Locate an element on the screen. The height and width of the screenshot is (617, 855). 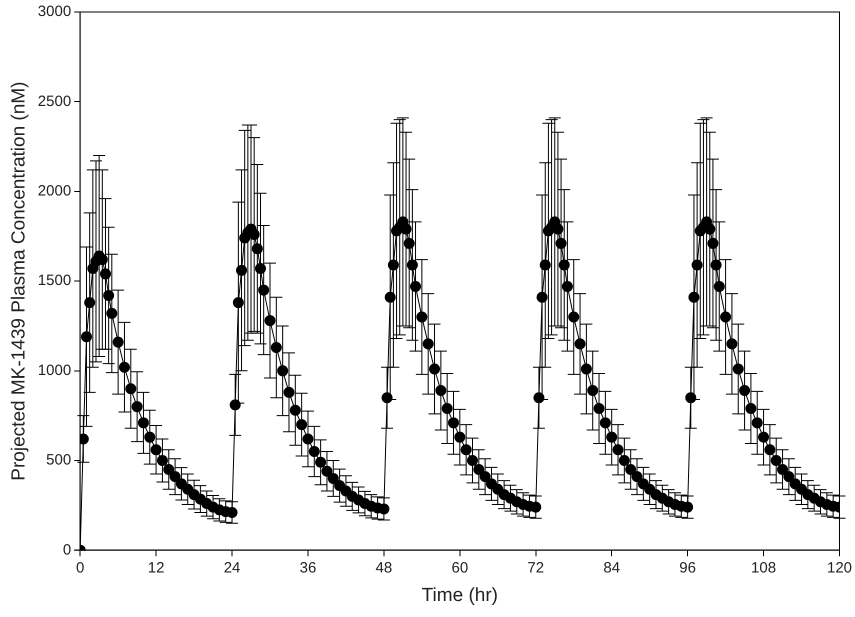
x-tick-label: 36 is located at coordinates (308, 567).